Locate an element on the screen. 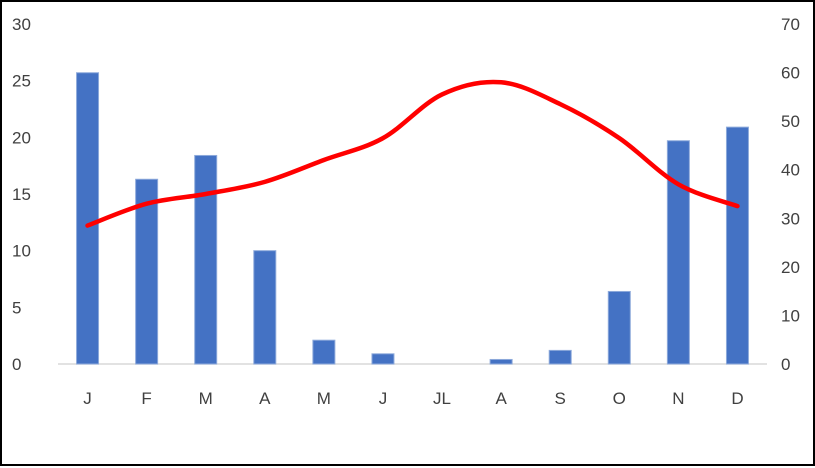  left-tick-label: 5 is located at coordinates (16, 307).